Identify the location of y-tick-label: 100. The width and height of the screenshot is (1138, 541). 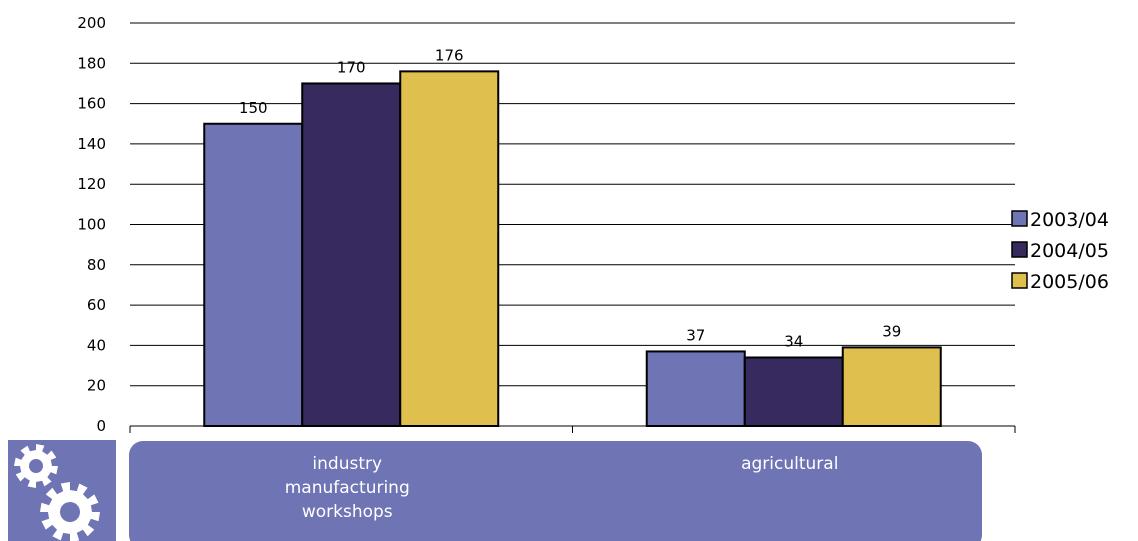
(91, 225).